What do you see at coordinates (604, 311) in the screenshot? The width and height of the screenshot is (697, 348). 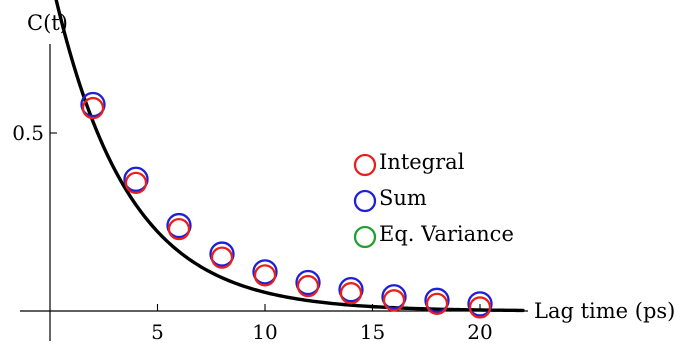 I see `x-axis-title: Lag time (ps)` at bounding box center [604, 311].